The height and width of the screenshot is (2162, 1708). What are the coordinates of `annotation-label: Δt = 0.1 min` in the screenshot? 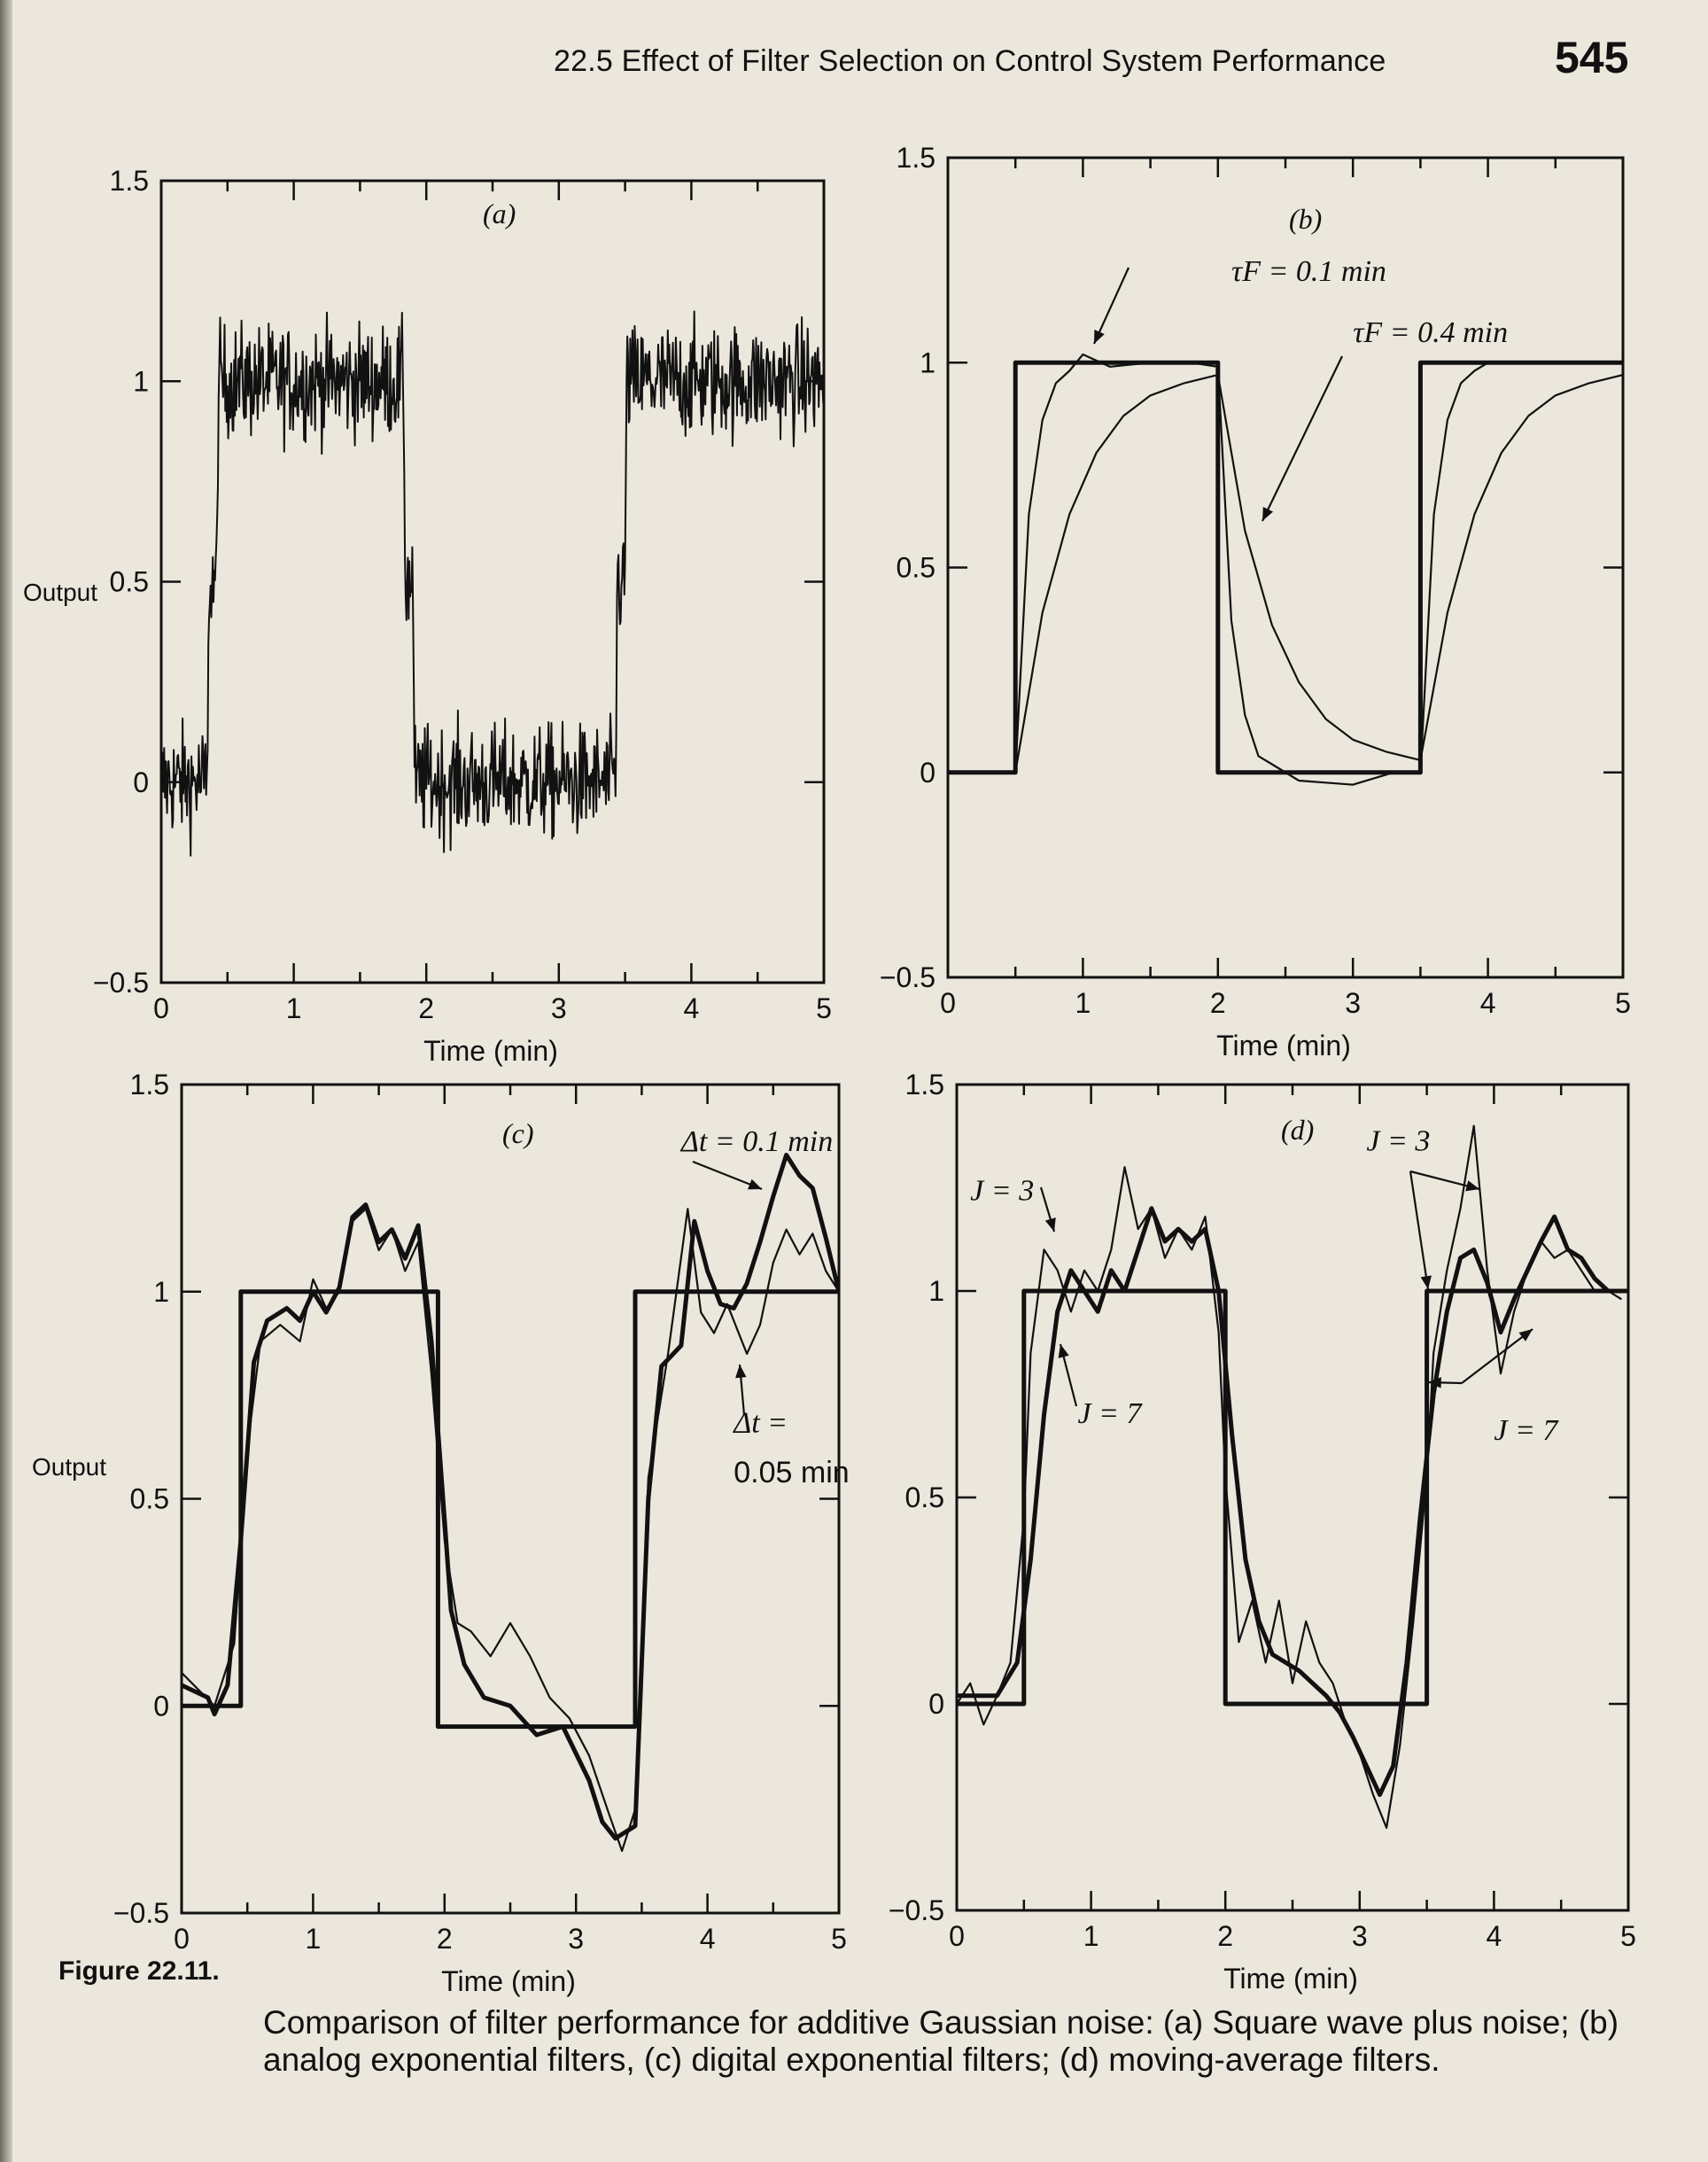 It's located at (756, 1142).